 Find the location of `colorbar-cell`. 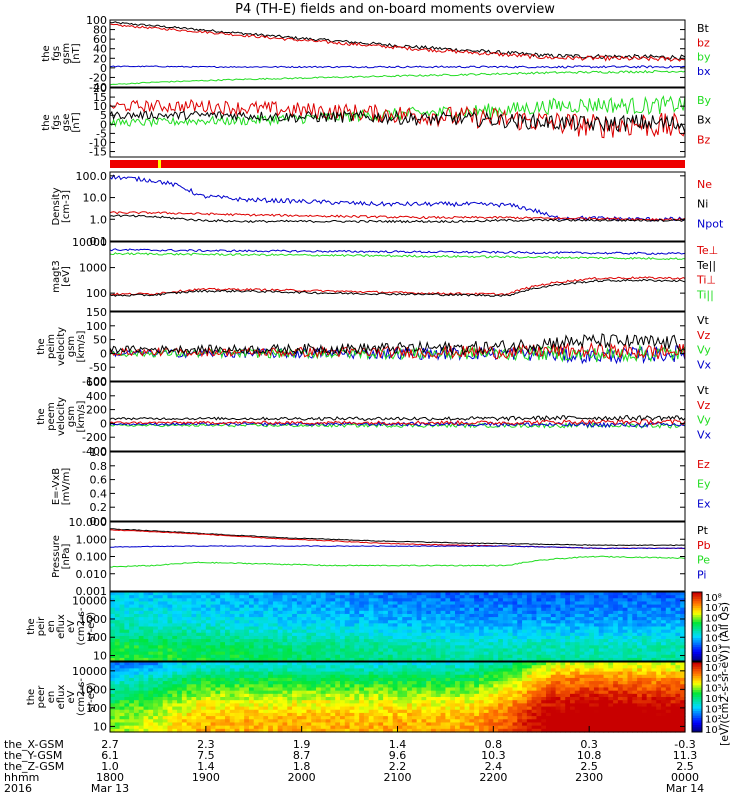

colorbar-cell is located at coordinates (697, 651).